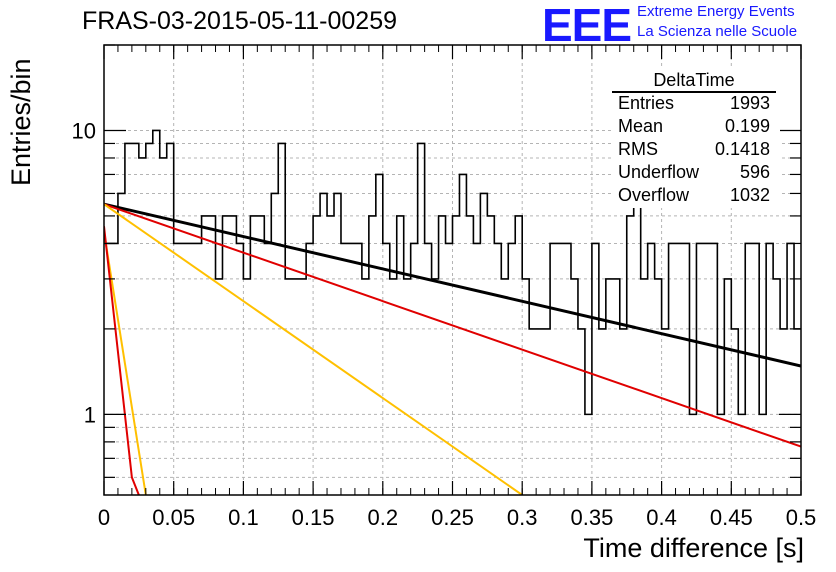 The width and height of the screenshot is (836, 572). What do you see at coordinates (694, 196) in the screenshot?
I see `stats-row: Overflow 1032` at bounding box center [694, 196].